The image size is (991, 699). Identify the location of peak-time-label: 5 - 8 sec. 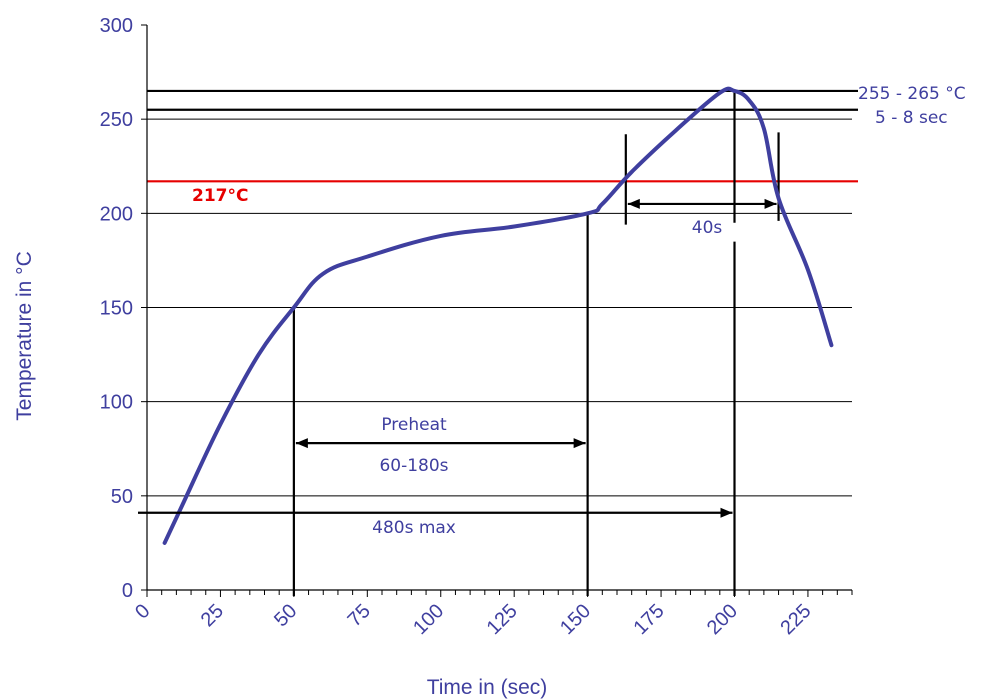
(911, 118).